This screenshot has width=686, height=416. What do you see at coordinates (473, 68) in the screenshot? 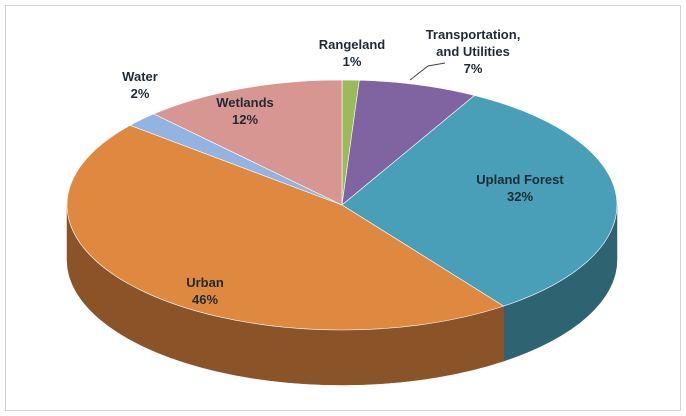
I see `slice-value-label: 7%` at bounding box center [473, 68].